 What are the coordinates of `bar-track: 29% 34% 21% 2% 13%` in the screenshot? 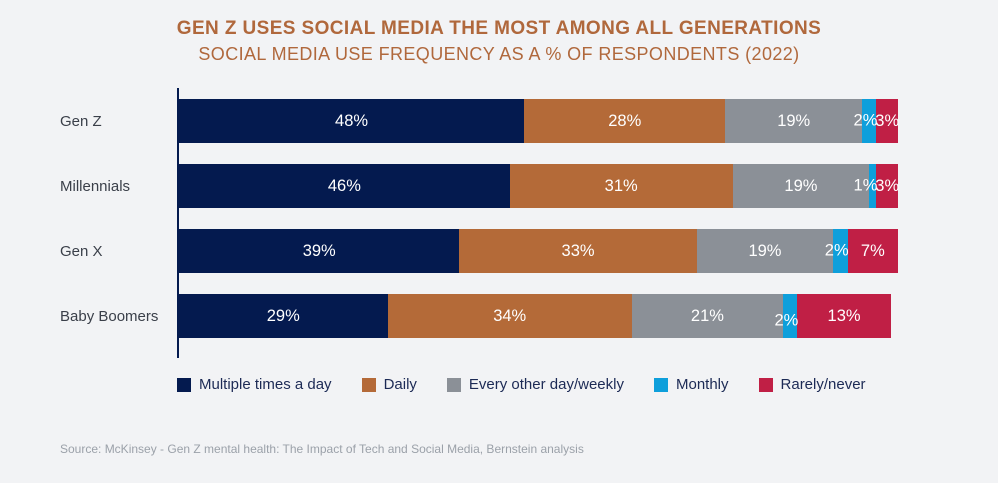 It's located at (538, 316).